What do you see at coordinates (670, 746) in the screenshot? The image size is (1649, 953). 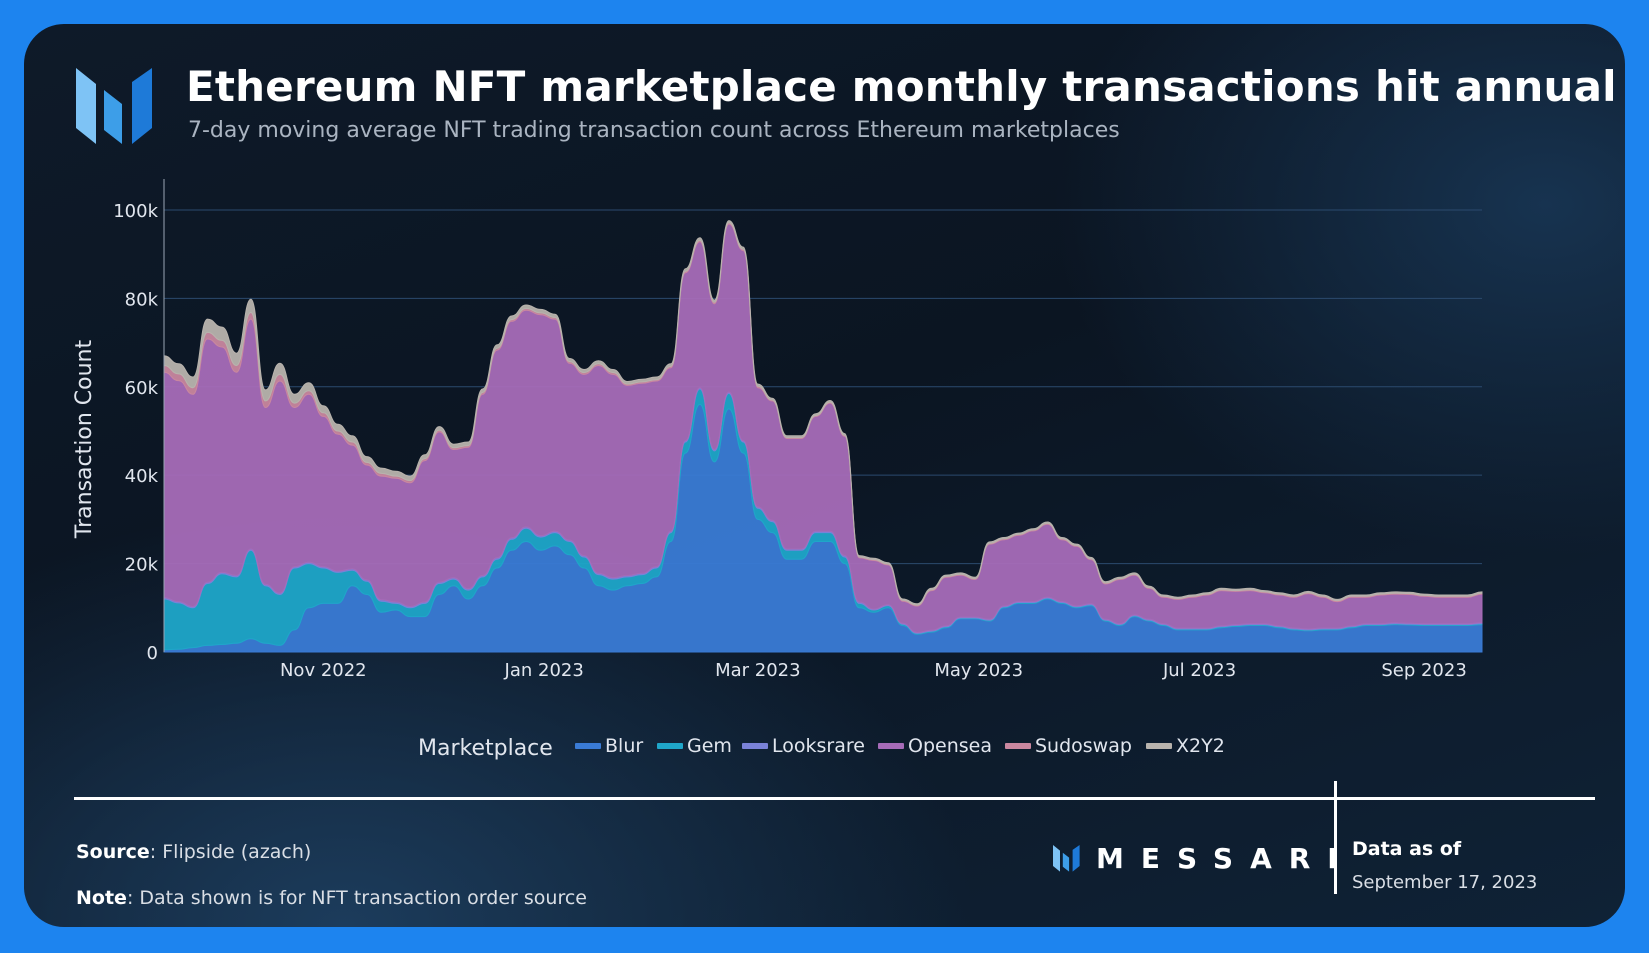 I see `legend-swatch-gem` at bounding box center [670, 746].